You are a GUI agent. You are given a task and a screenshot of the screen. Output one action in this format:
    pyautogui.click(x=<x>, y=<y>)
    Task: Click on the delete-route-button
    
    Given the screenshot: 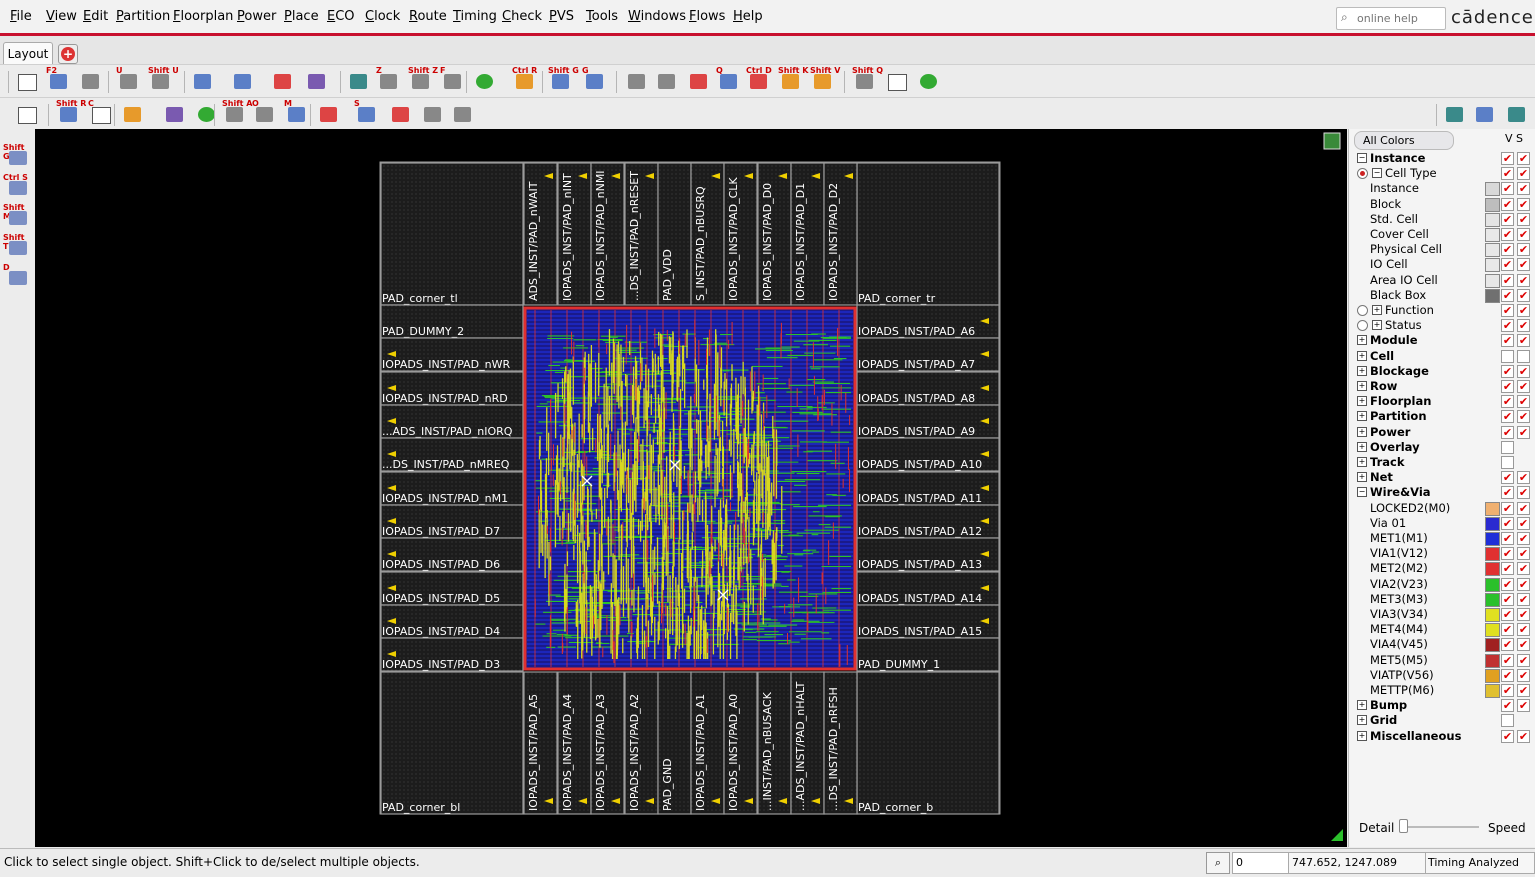 What is the action you would take?
    pyautogui.click(x=283, y=81)
    